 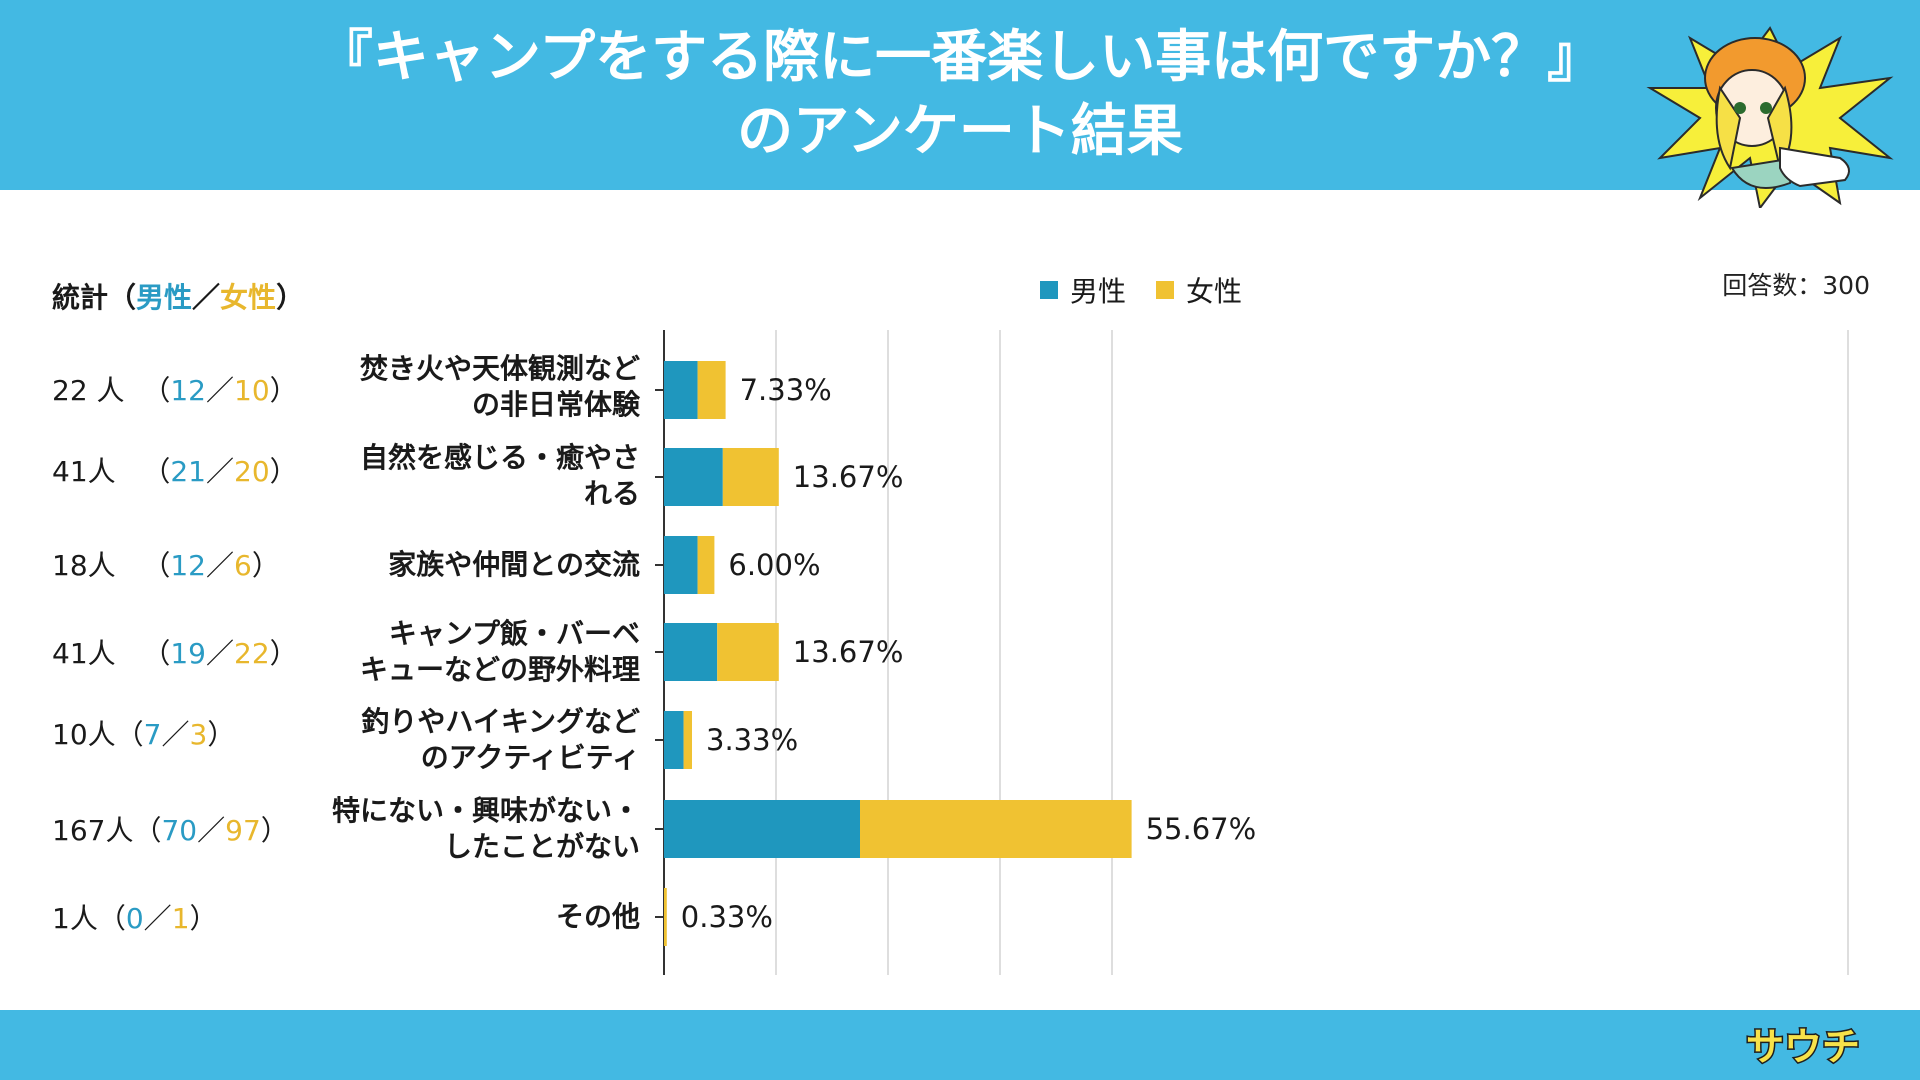 What do you see at coordinates (1049, 290) in the screenshot?
I see `legend-swatch-male` at bounding box center [1049, 290].